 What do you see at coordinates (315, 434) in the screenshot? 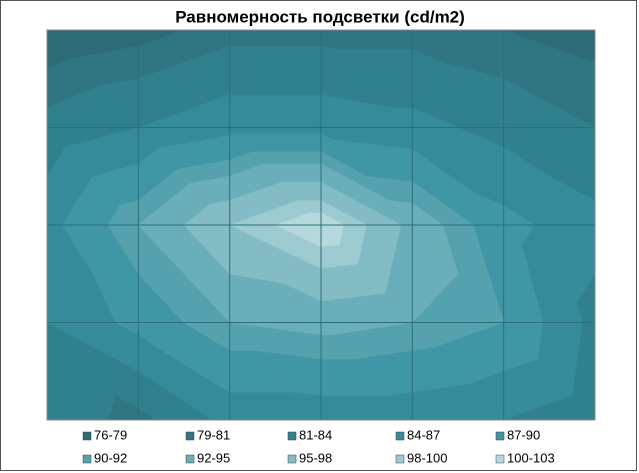
I see `legend-label: 81-84` at bounding box center [315, 434].